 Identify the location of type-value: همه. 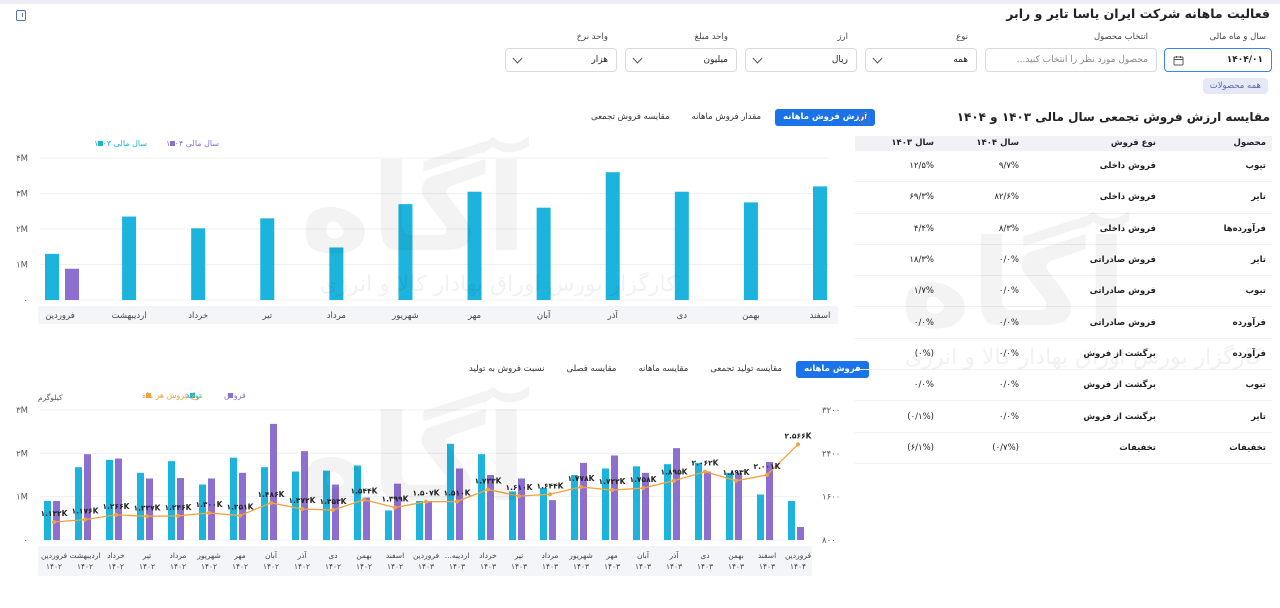
(960, 60).